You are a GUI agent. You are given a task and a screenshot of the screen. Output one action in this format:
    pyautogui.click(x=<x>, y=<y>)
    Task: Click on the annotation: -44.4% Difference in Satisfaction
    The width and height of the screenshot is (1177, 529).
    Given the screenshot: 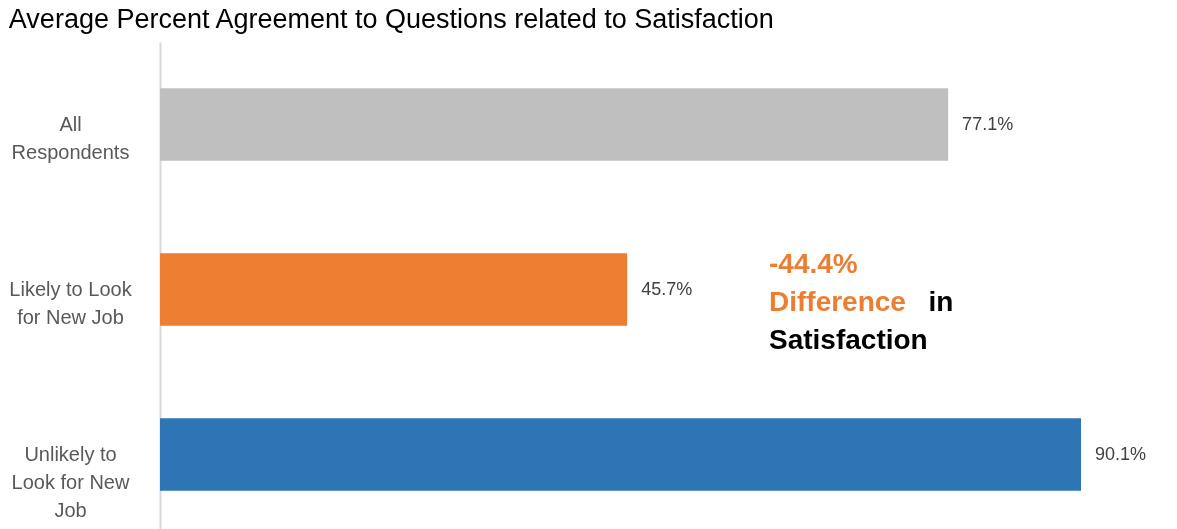 What is the action you would take?
    pyautogui.click(x=861, y=301)
    